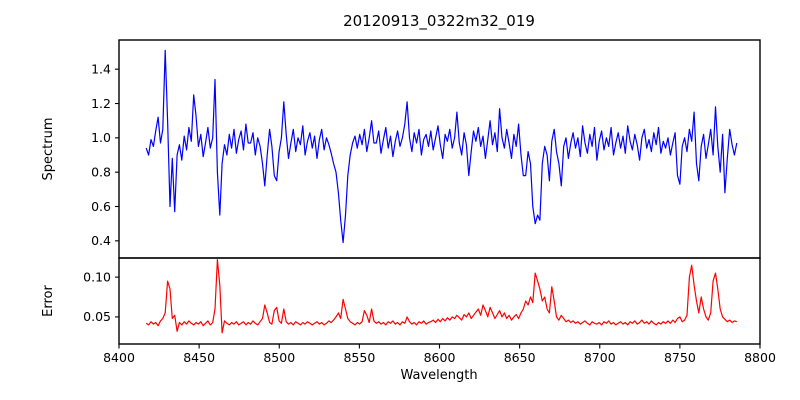 The height and width of the screenshot is (400, 800). Describe the element at coordinates (760, 357) in the screenshot. I see `x-tick-label: 8800` at that location.